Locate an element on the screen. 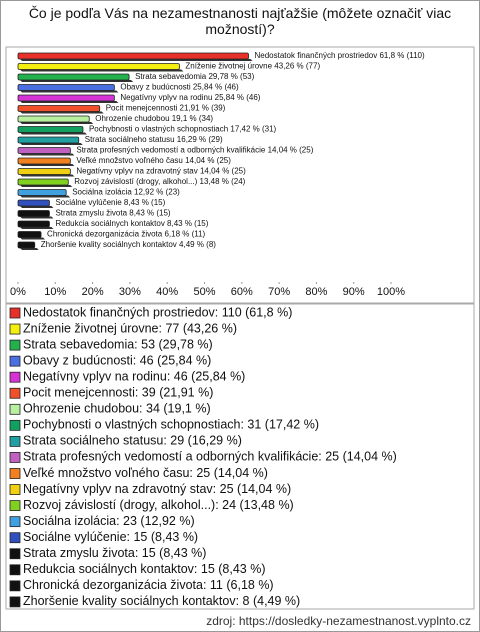  bar-label: Strata zmyslu života 8,43 % (15) is located at coordinates (112, 213).